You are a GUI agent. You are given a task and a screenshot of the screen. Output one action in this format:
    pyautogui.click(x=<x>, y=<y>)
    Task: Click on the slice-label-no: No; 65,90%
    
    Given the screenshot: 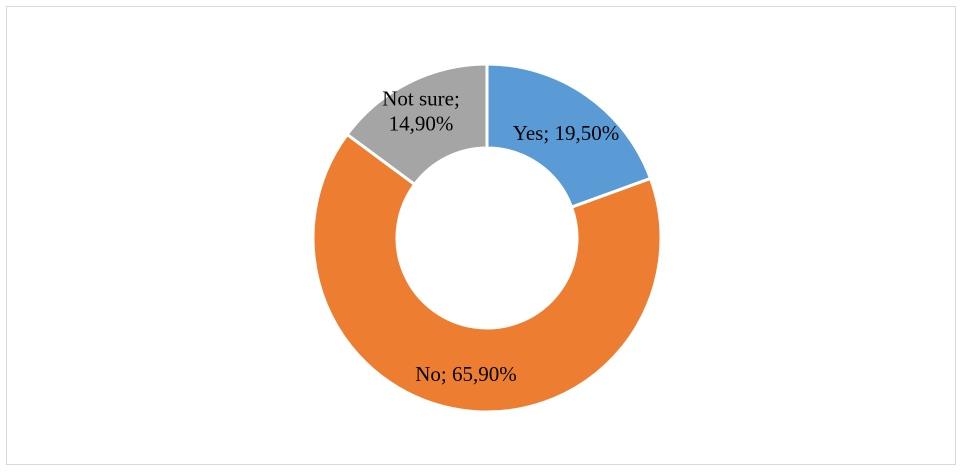 What is the action you would take?
    pyautogui.click(x=466, y=374)
    